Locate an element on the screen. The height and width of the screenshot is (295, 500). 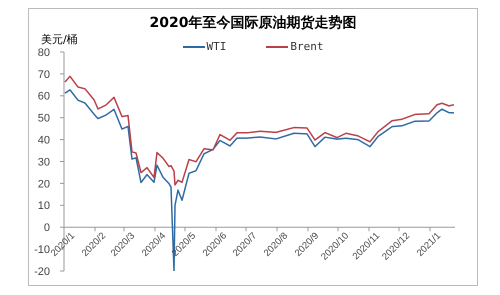
legend-label: Brent is located at coordinates (306, 46).